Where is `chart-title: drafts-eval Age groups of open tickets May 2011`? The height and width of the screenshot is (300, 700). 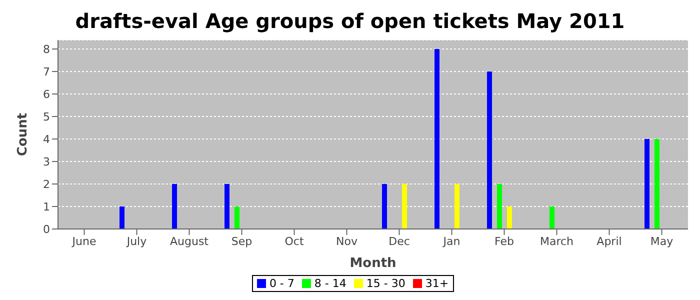
chart-title: drafts-eval Age groups of open tickets May 2011 is located at coordinates (350, 21).